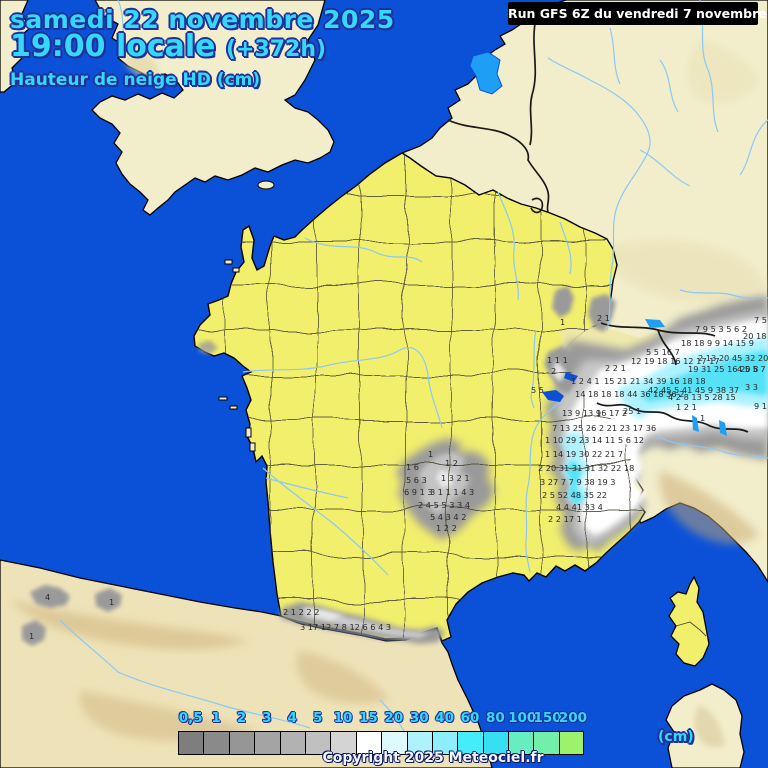  I want to click on legend-threshold-label: 200, so click(573, 718).